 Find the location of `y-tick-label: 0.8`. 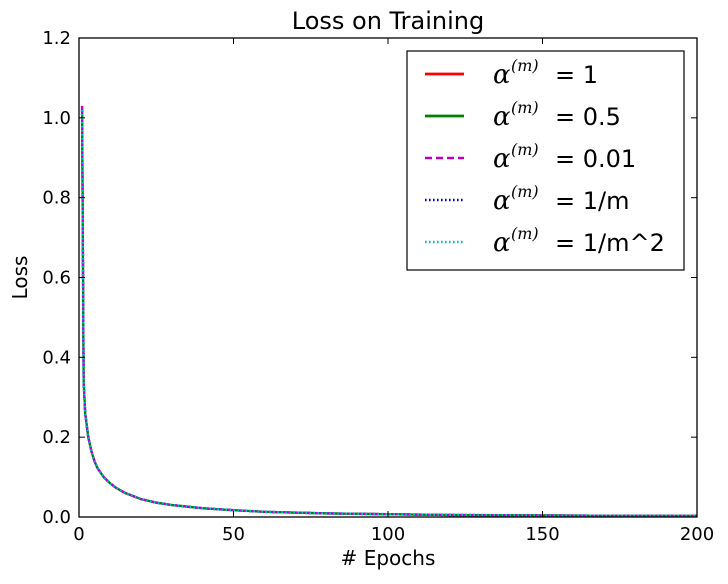

y-tick-label: 0.8 is located at coordinates (56, 198).